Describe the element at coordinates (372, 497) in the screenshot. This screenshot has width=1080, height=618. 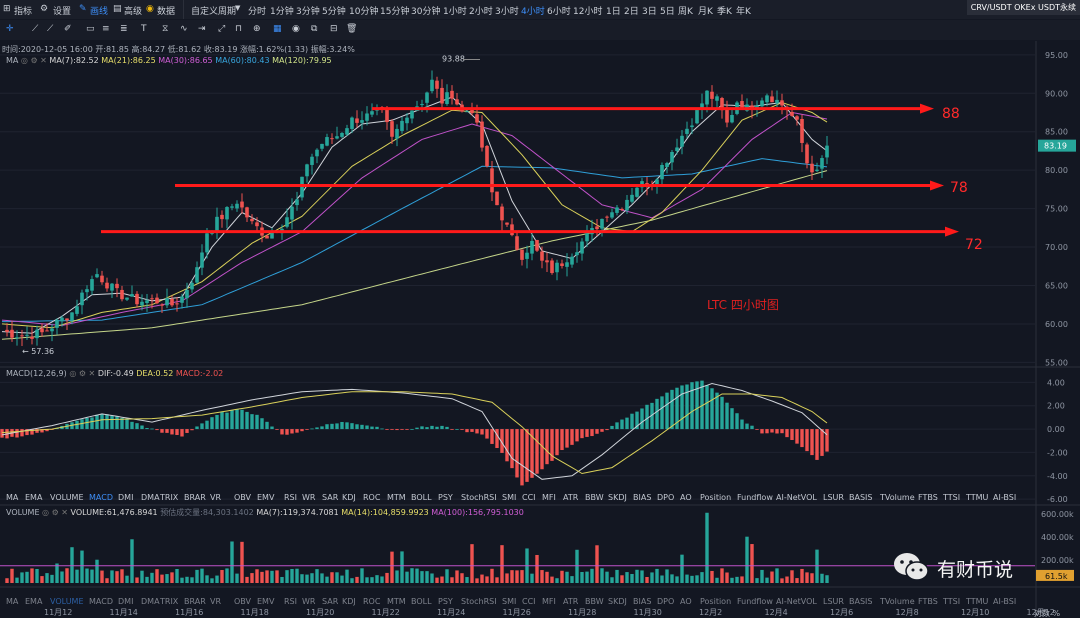
I see `indicator-tab: ROC` at that location.